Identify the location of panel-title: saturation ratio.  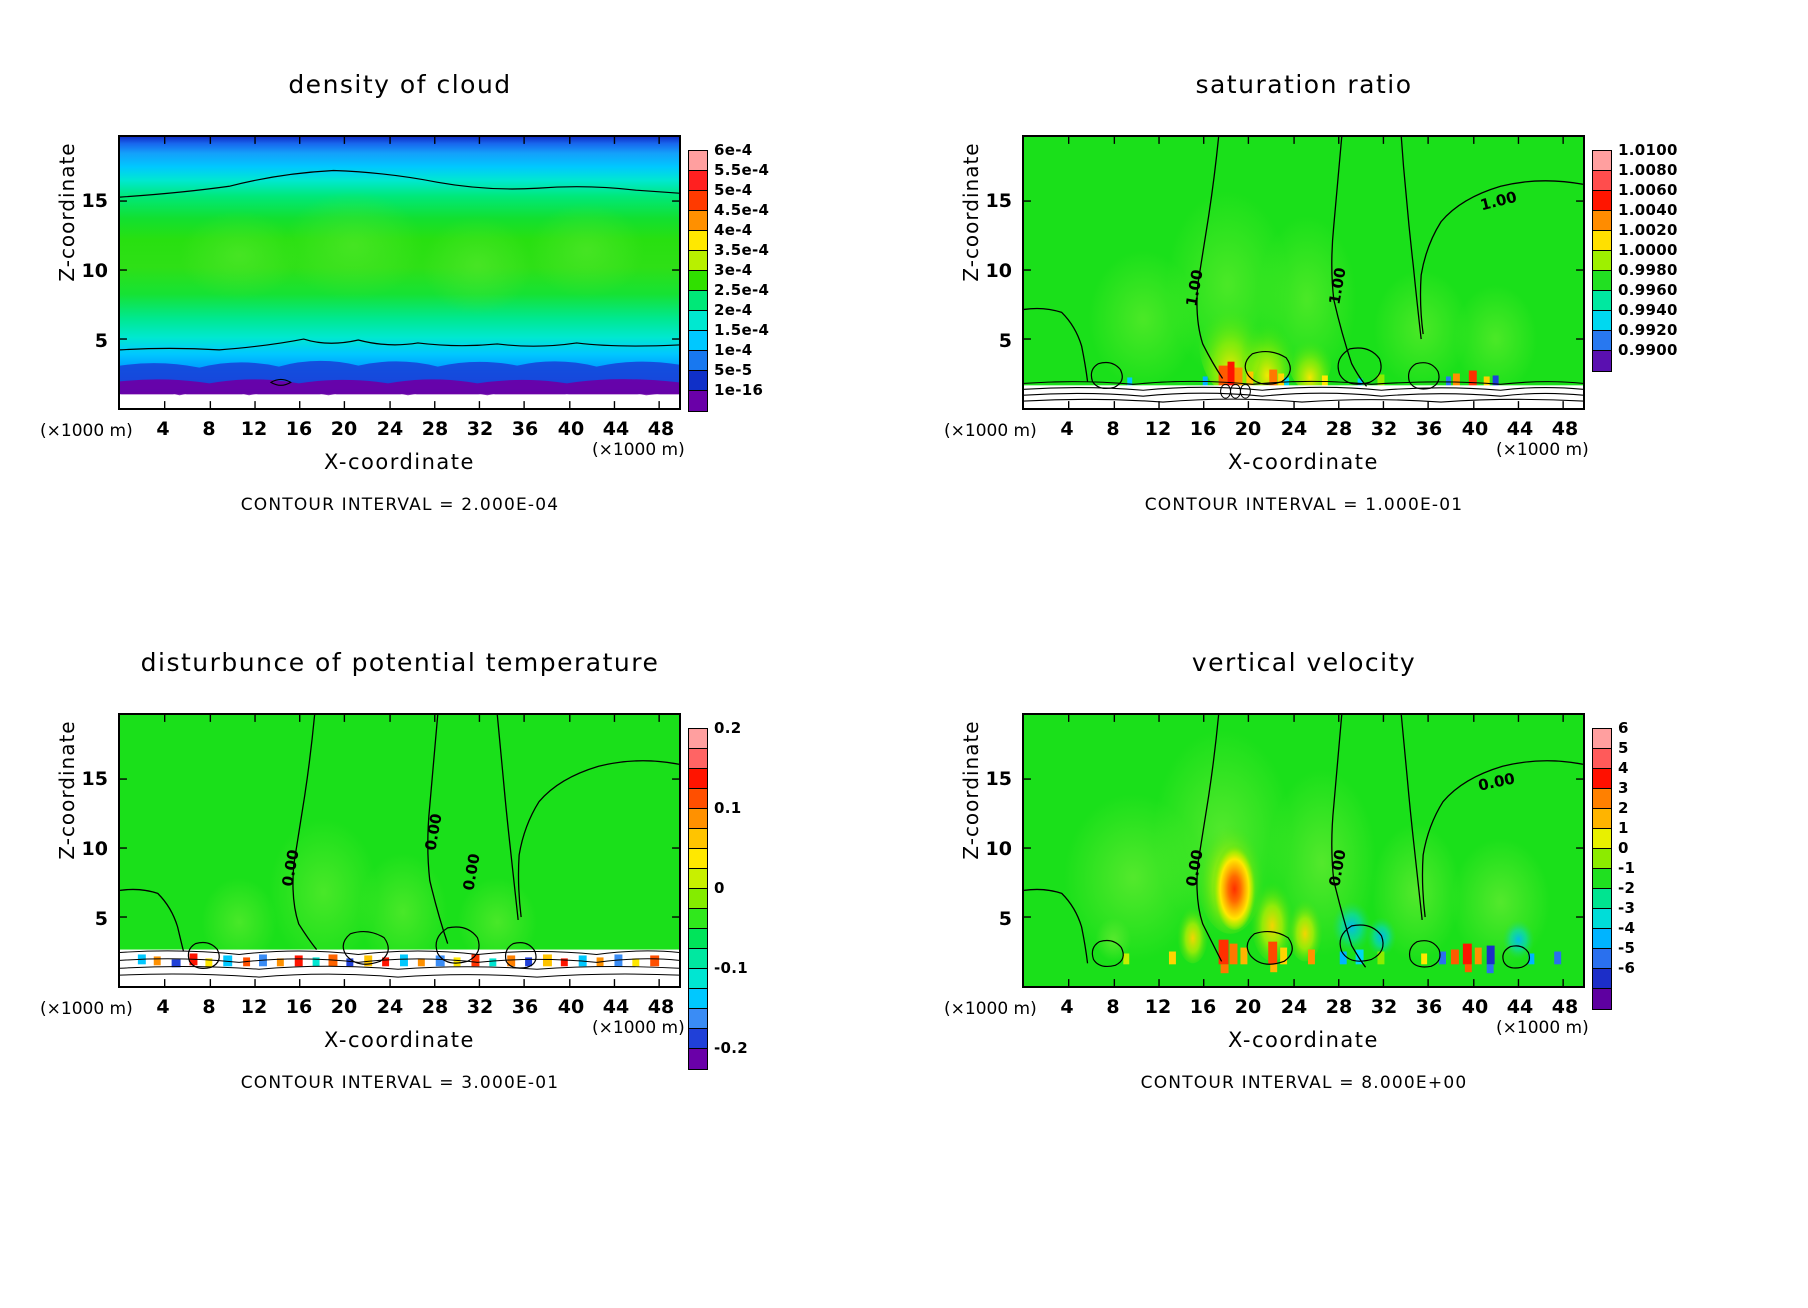
(1304, 84).